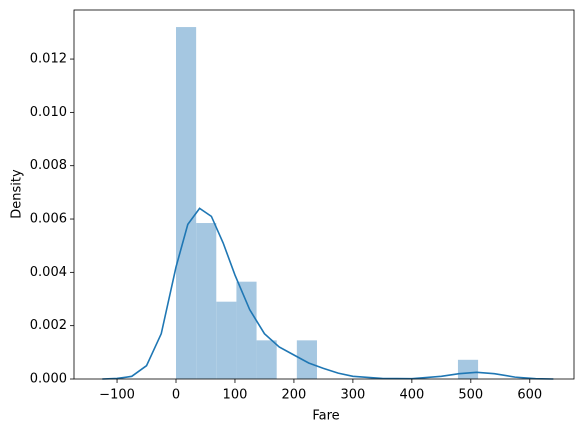 This screenshot has height=436, width=584. I want to click on y-tick-label: 0.010, so click(48, 112).